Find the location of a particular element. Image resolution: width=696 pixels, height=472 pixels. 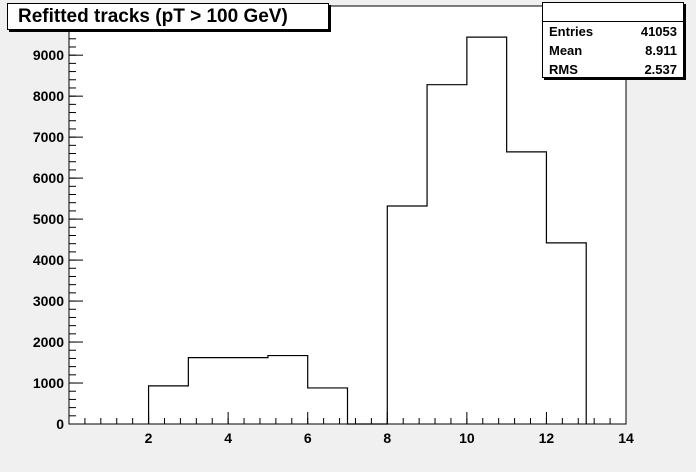

x-tick-label: 8 is located at coordinates (387, 438).